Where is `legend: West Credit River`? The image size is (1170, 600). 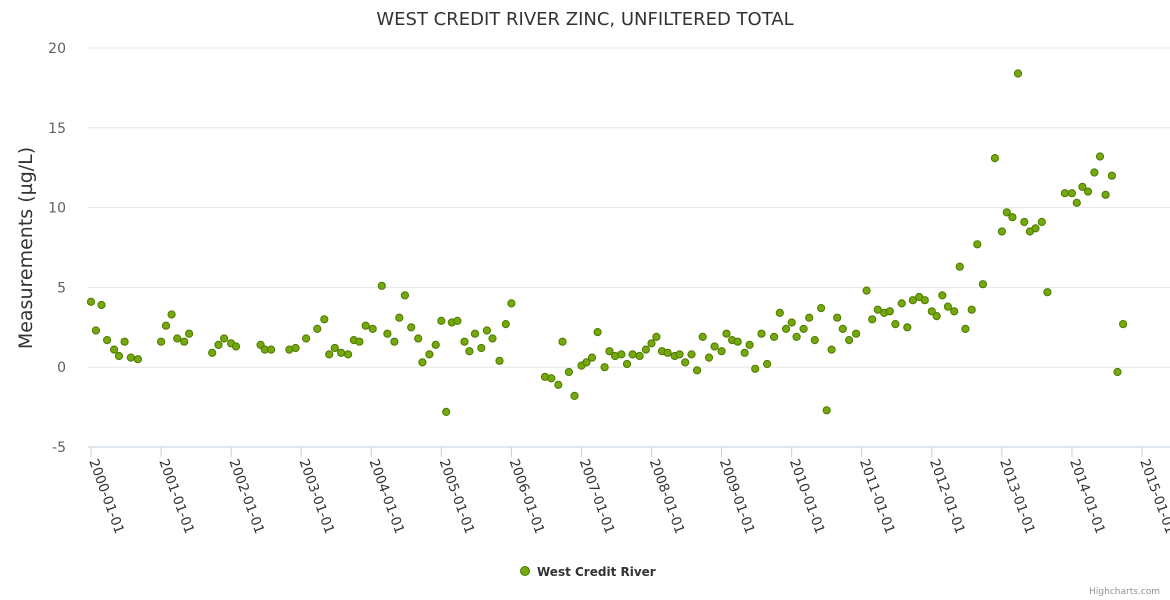
legend: West Credit River is located at coordinates (588, 572).